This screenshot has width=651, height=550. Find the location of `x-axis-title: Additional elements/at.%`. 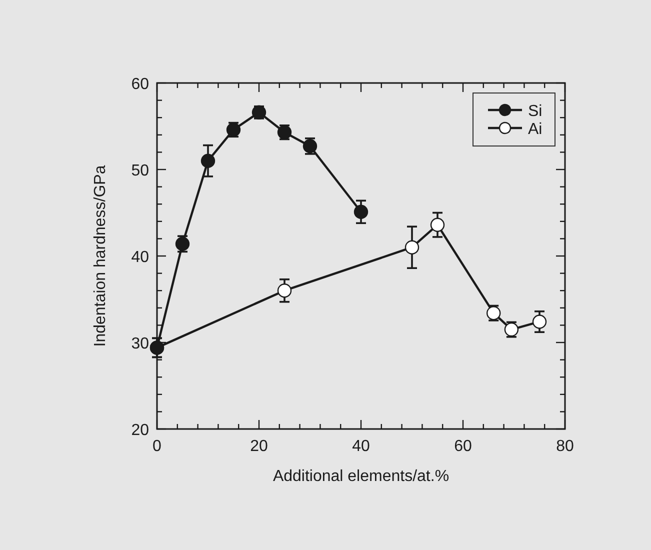

x-axis-title: Additional elements/at.% is located at coordinates (361, 476).